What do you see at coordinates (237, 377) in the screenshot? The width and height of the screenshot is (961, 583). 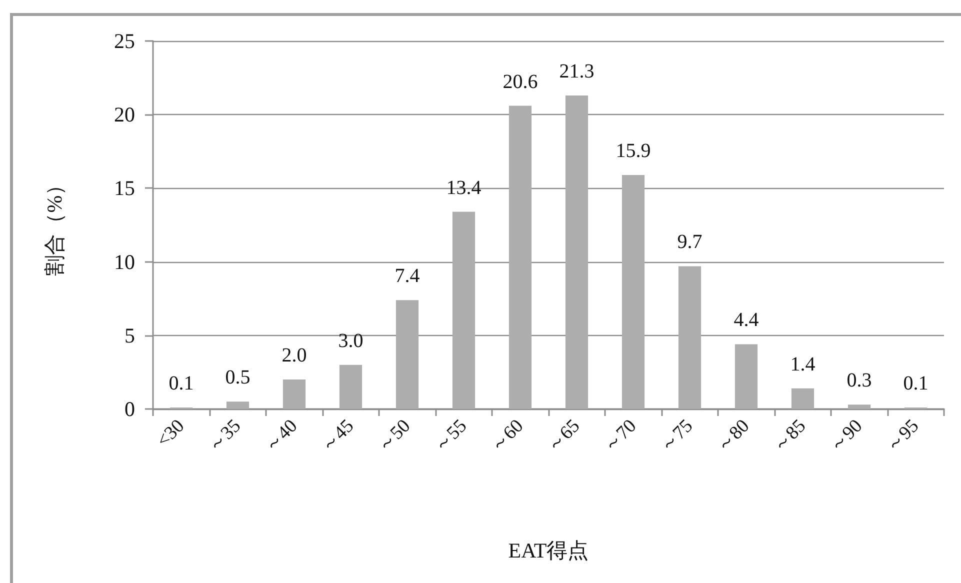 I see `data-label: 0.5` at bounding box center [237, 377].